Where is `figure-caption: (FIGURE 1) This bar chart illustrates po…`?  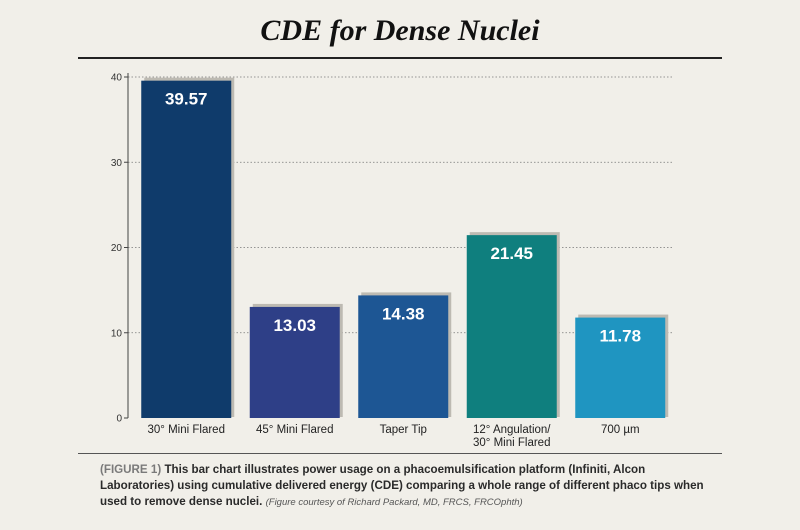 figure-caption: (FIGURE 1) This bar chart illustrates po… is located at coordinates (405, 486).